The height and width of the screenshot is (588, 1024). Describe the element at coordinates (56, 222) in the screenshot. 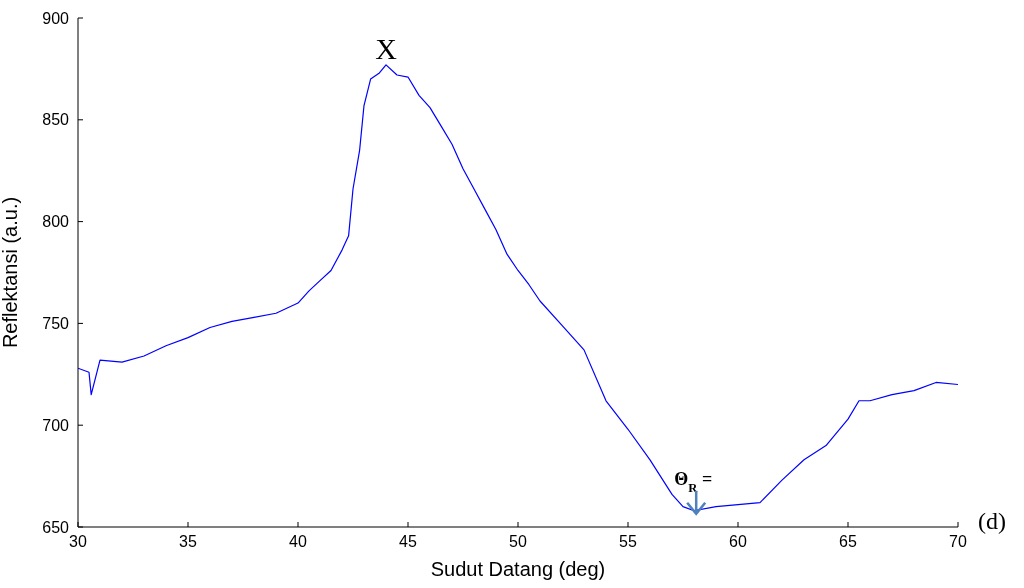

I see `y-tick-label: 800` at that location.